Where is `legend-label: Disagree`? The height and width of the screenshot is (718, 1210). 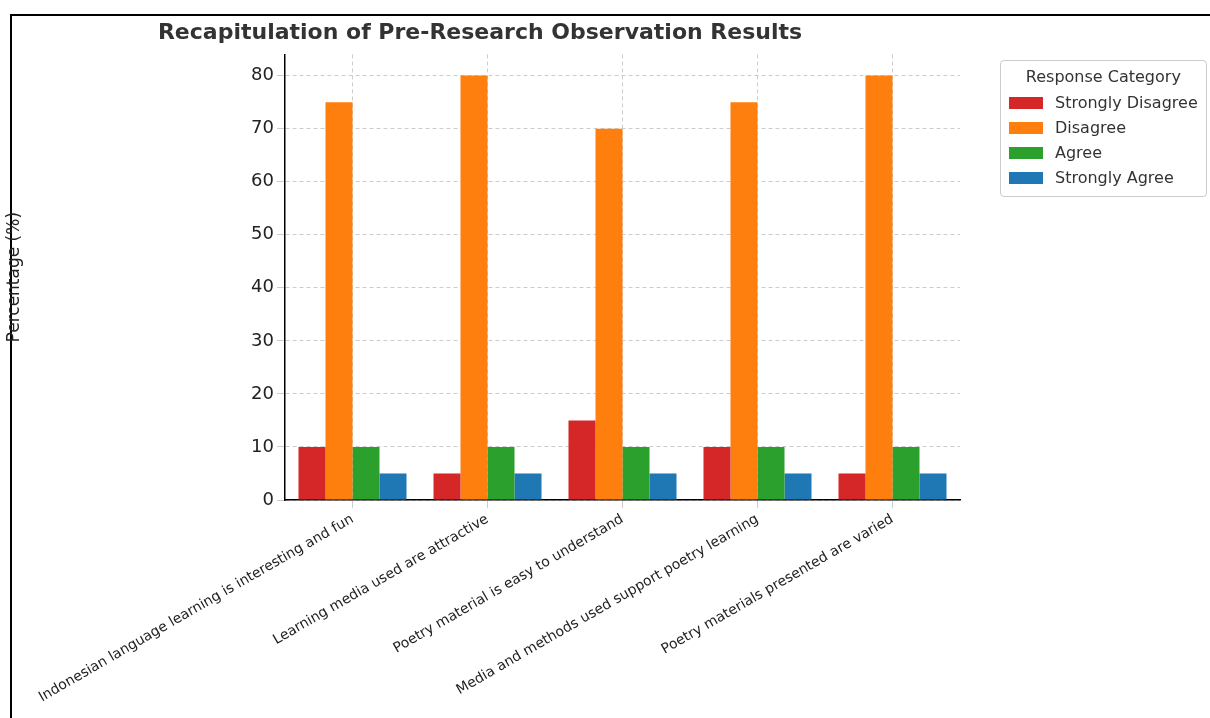
legend-label: Disagree is located at coordinates (1090, 127).